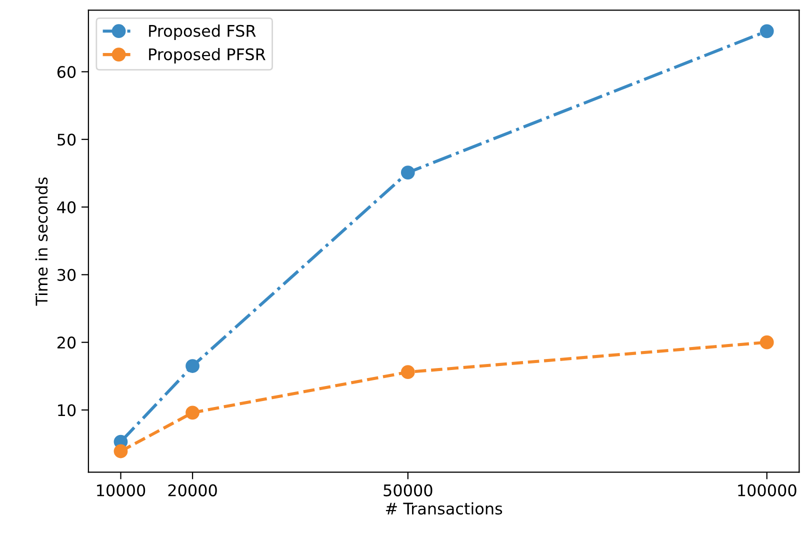  What do you see at coordinates (408, 490) in the screenshot?
I see `x-tick-label: 50000` at bounding box center [408, 490].